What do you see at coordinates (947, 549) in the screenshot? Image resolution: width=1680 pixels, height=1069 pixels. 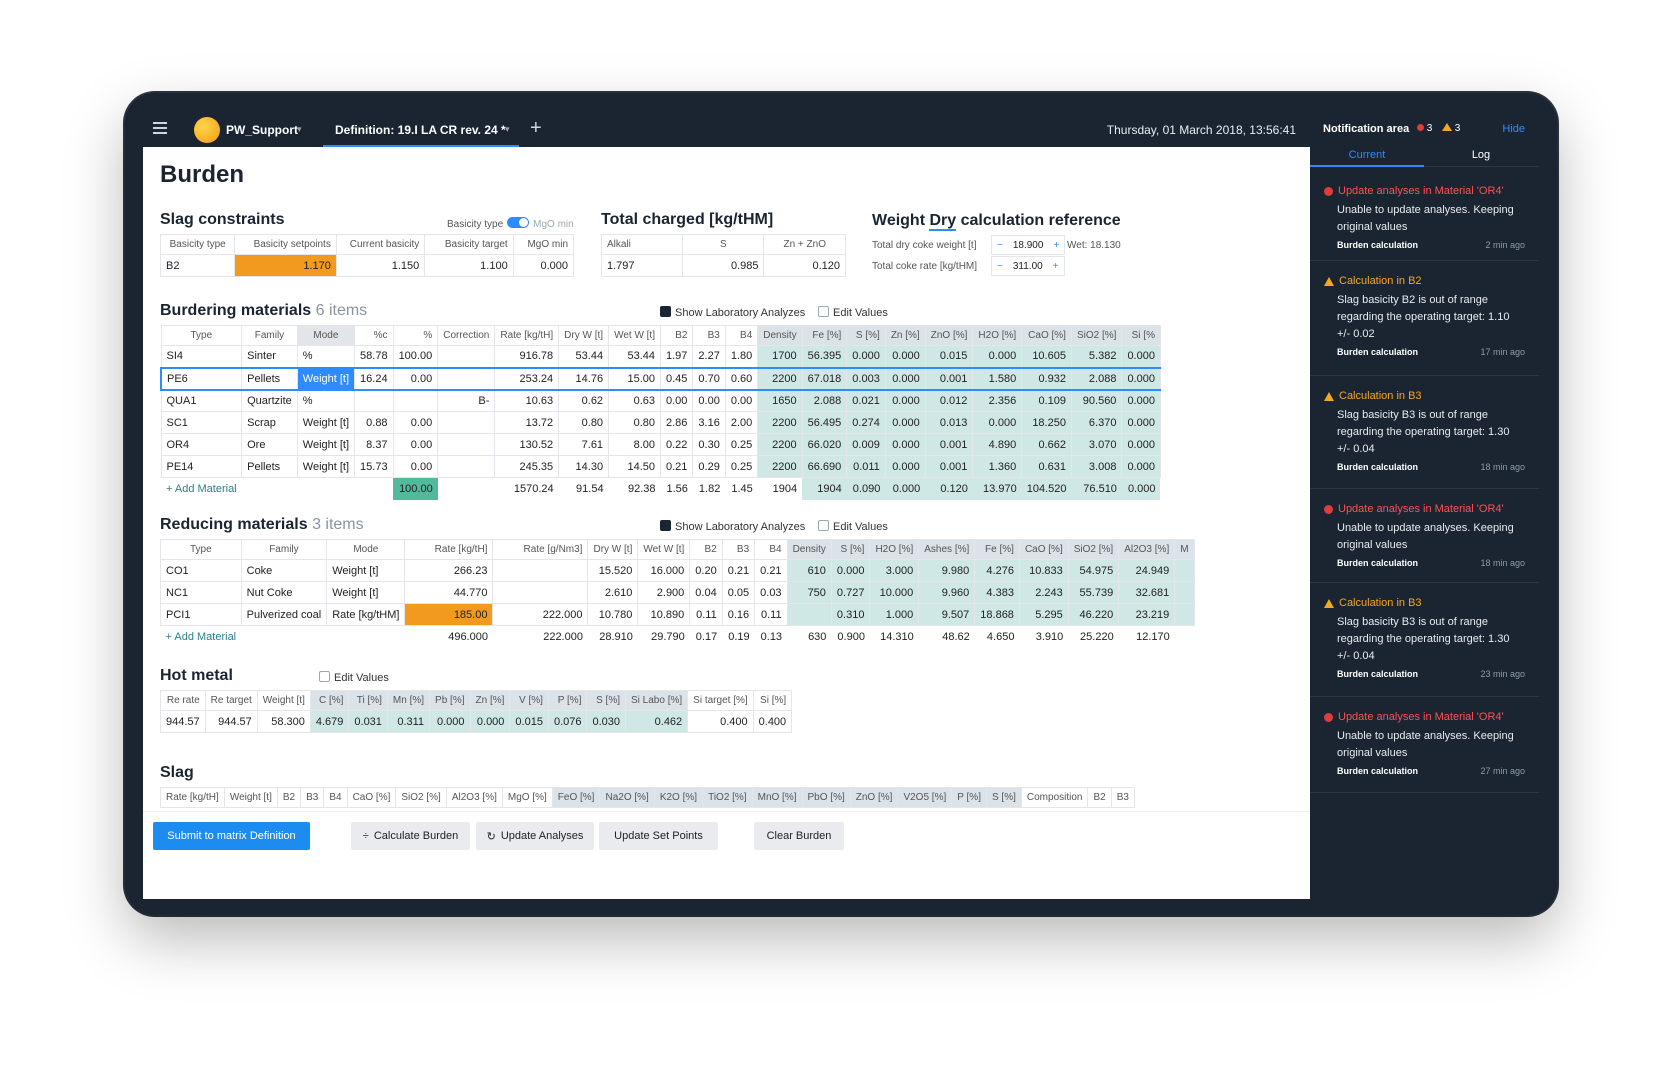 I see `column-header: Ashes [%]` at bounding box center [947, 549].